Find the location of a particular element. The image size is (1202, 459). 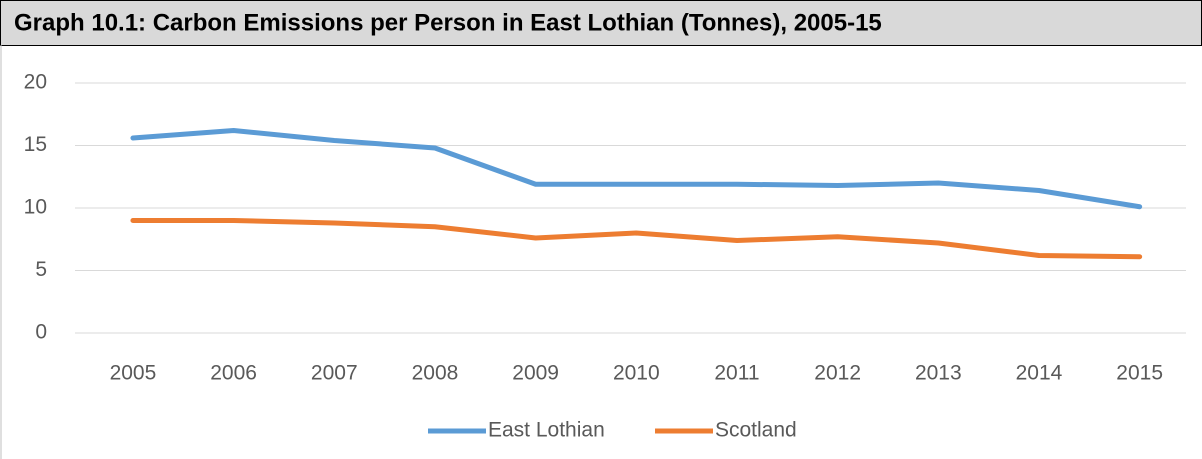

x-tick-label: 2014 is located at coordinates (1039, 373).